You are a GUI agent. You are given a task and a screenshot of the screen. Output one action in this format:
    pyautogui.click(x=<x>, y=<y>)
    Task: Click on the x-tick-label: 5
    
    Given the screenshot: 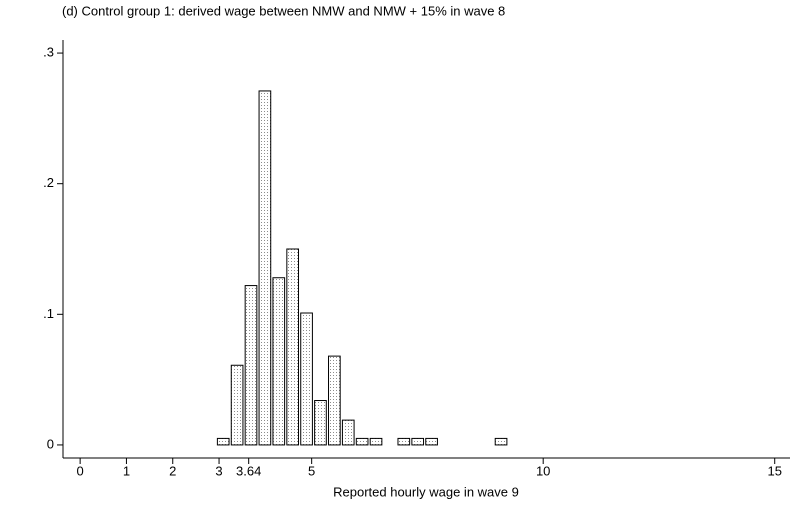 What is the action you would take?
    pyautogui.click(x=311, y=470)
    